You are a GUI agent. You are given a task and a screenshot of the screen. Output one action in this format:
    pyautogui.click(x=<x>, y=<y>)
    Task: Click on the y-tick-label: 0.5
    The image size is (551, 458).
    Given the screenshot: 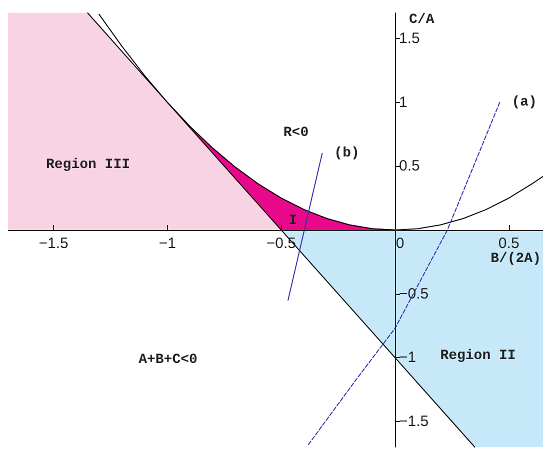 What is the action you would take?
    pyautogui.click(x=409, y=166)
    